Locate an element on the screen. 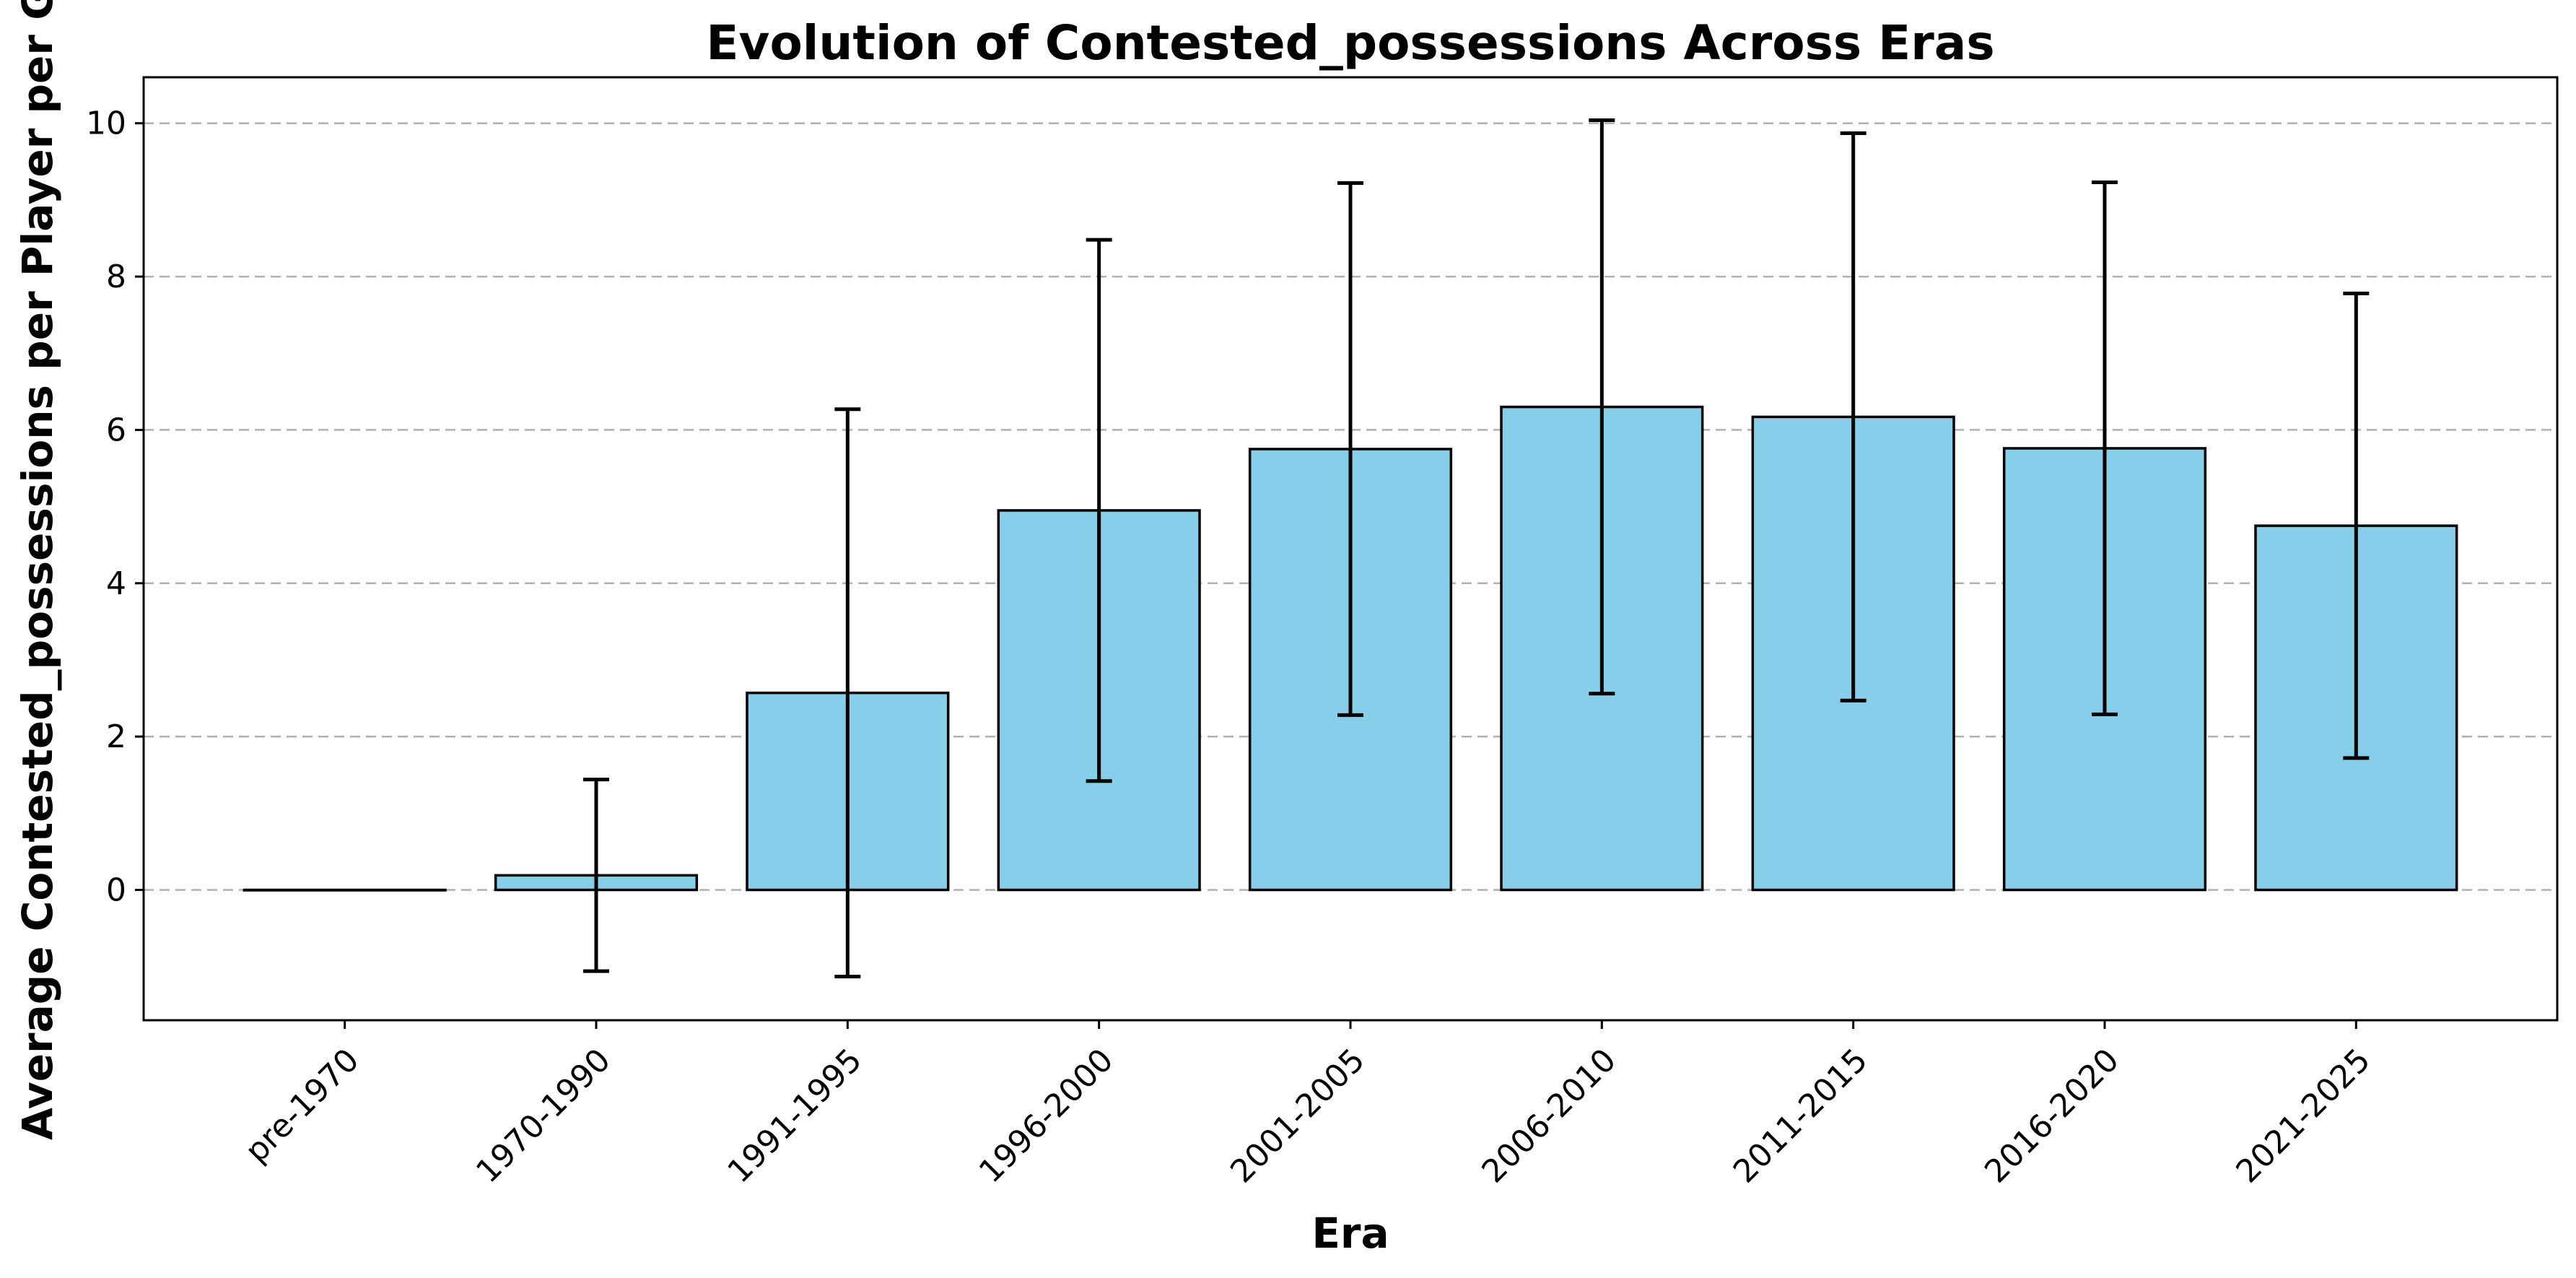  error-bar-2011-2015 is located at coordinates (1853, 417).